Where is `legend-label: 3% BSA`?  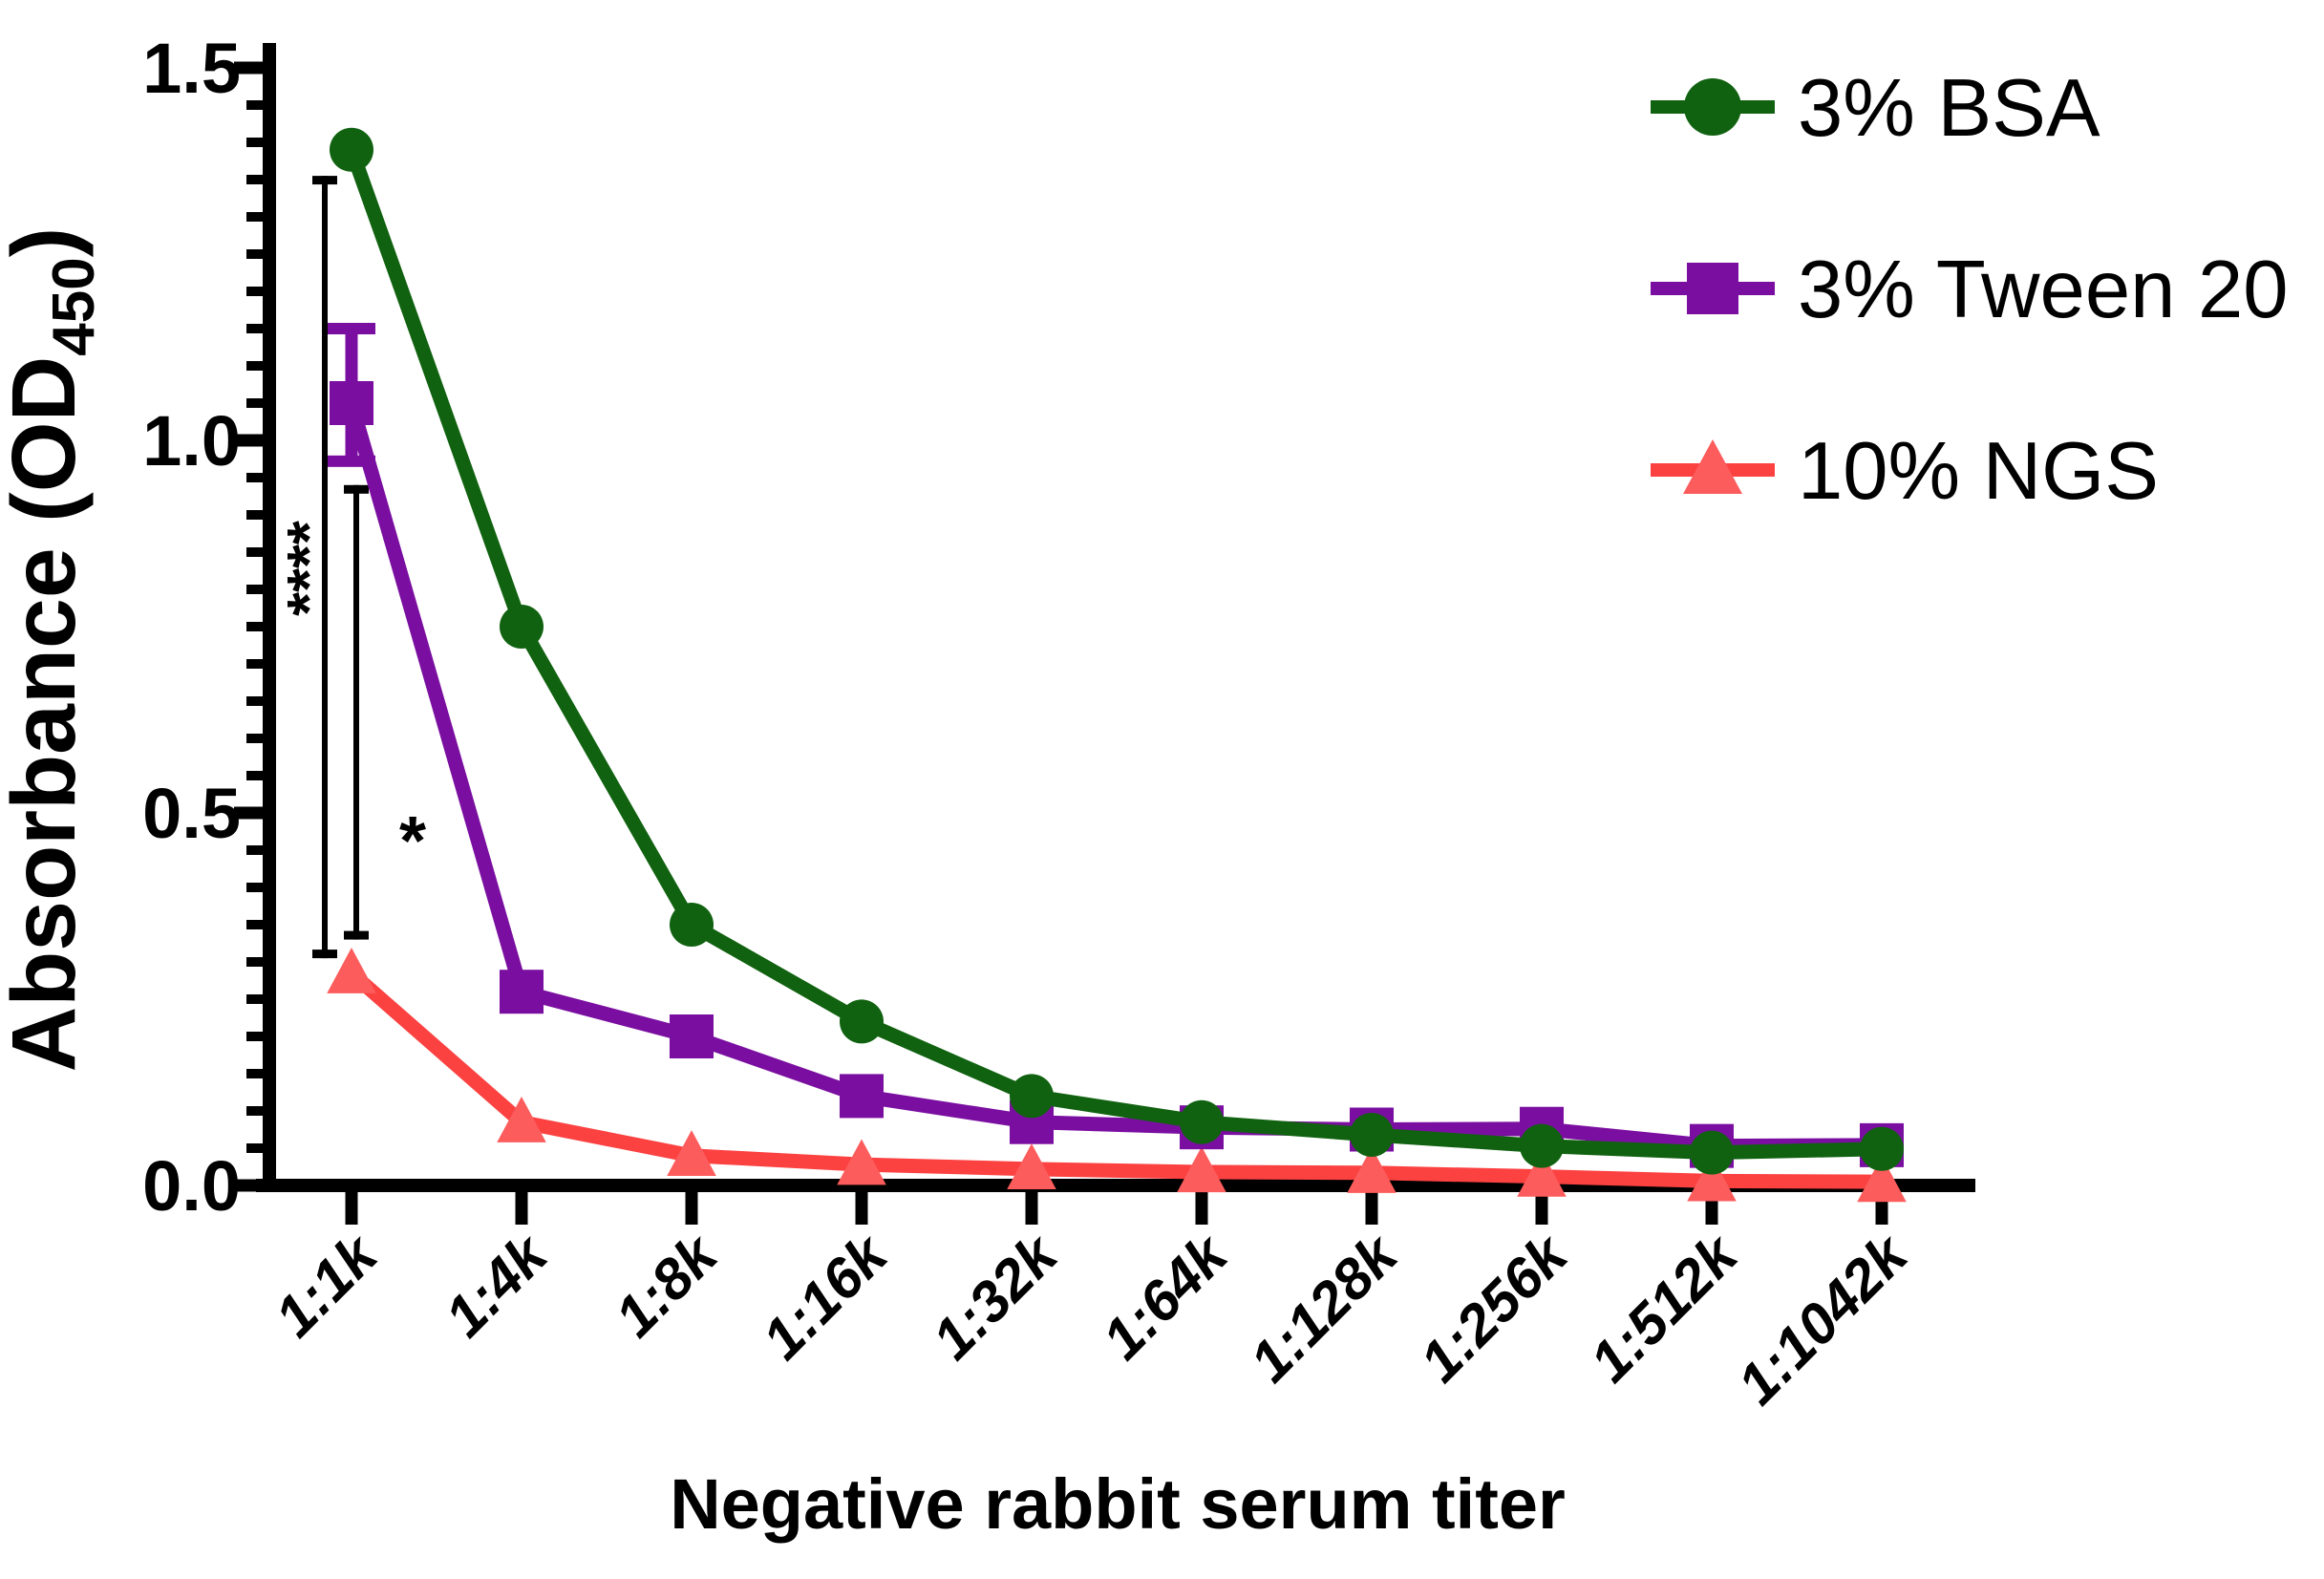 legend-label: 3% BSA is located at coordinates (1949, 108).